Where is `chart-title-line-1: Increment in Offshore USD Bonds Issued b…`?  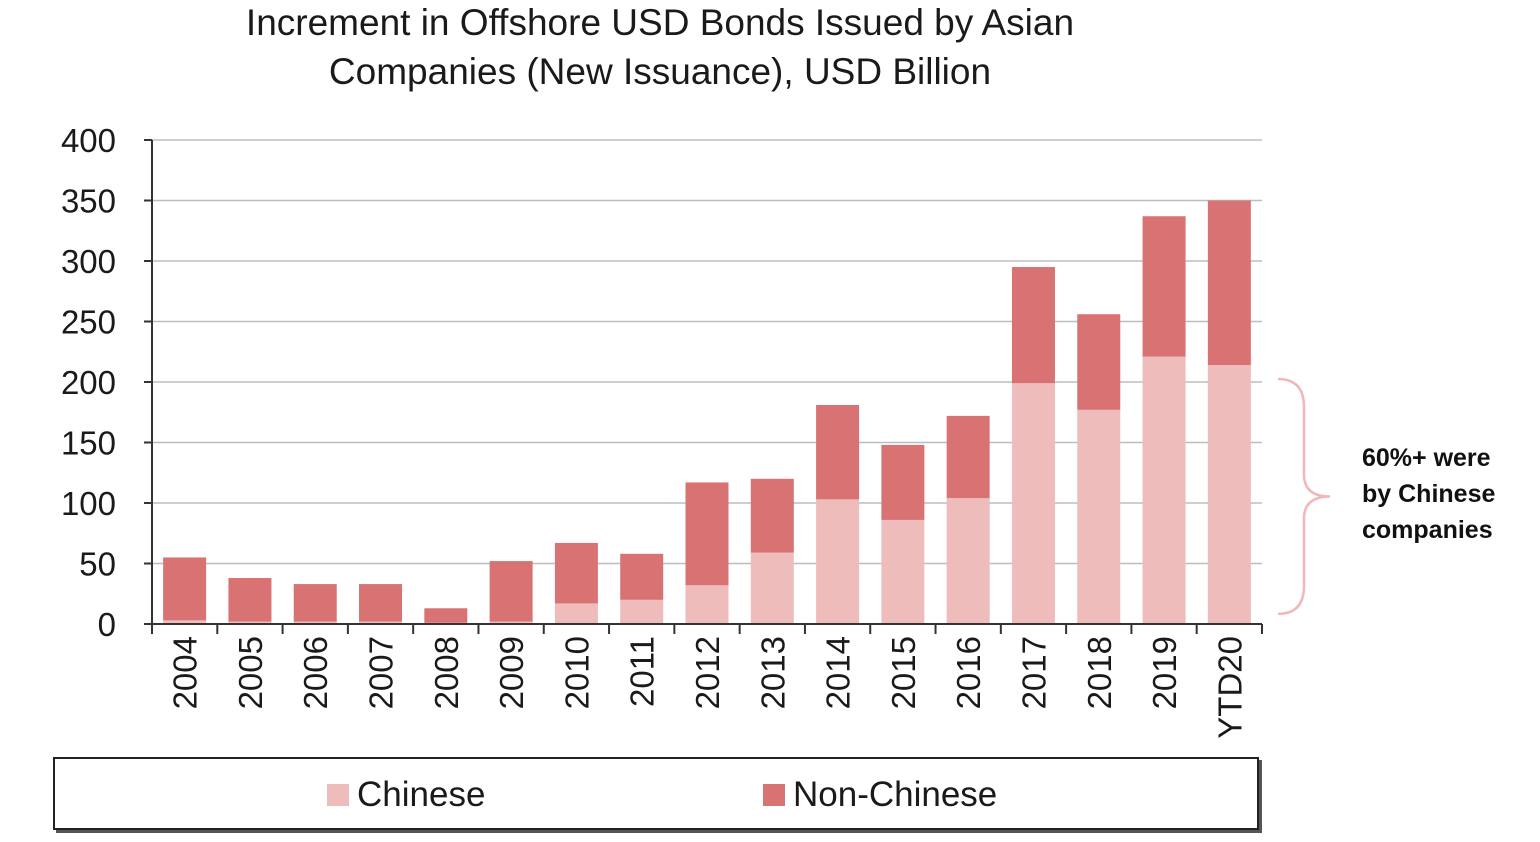
chart-title-line-1: Increment in Offshore USD Bonds Issued b… is located at coordinates (660, 22).